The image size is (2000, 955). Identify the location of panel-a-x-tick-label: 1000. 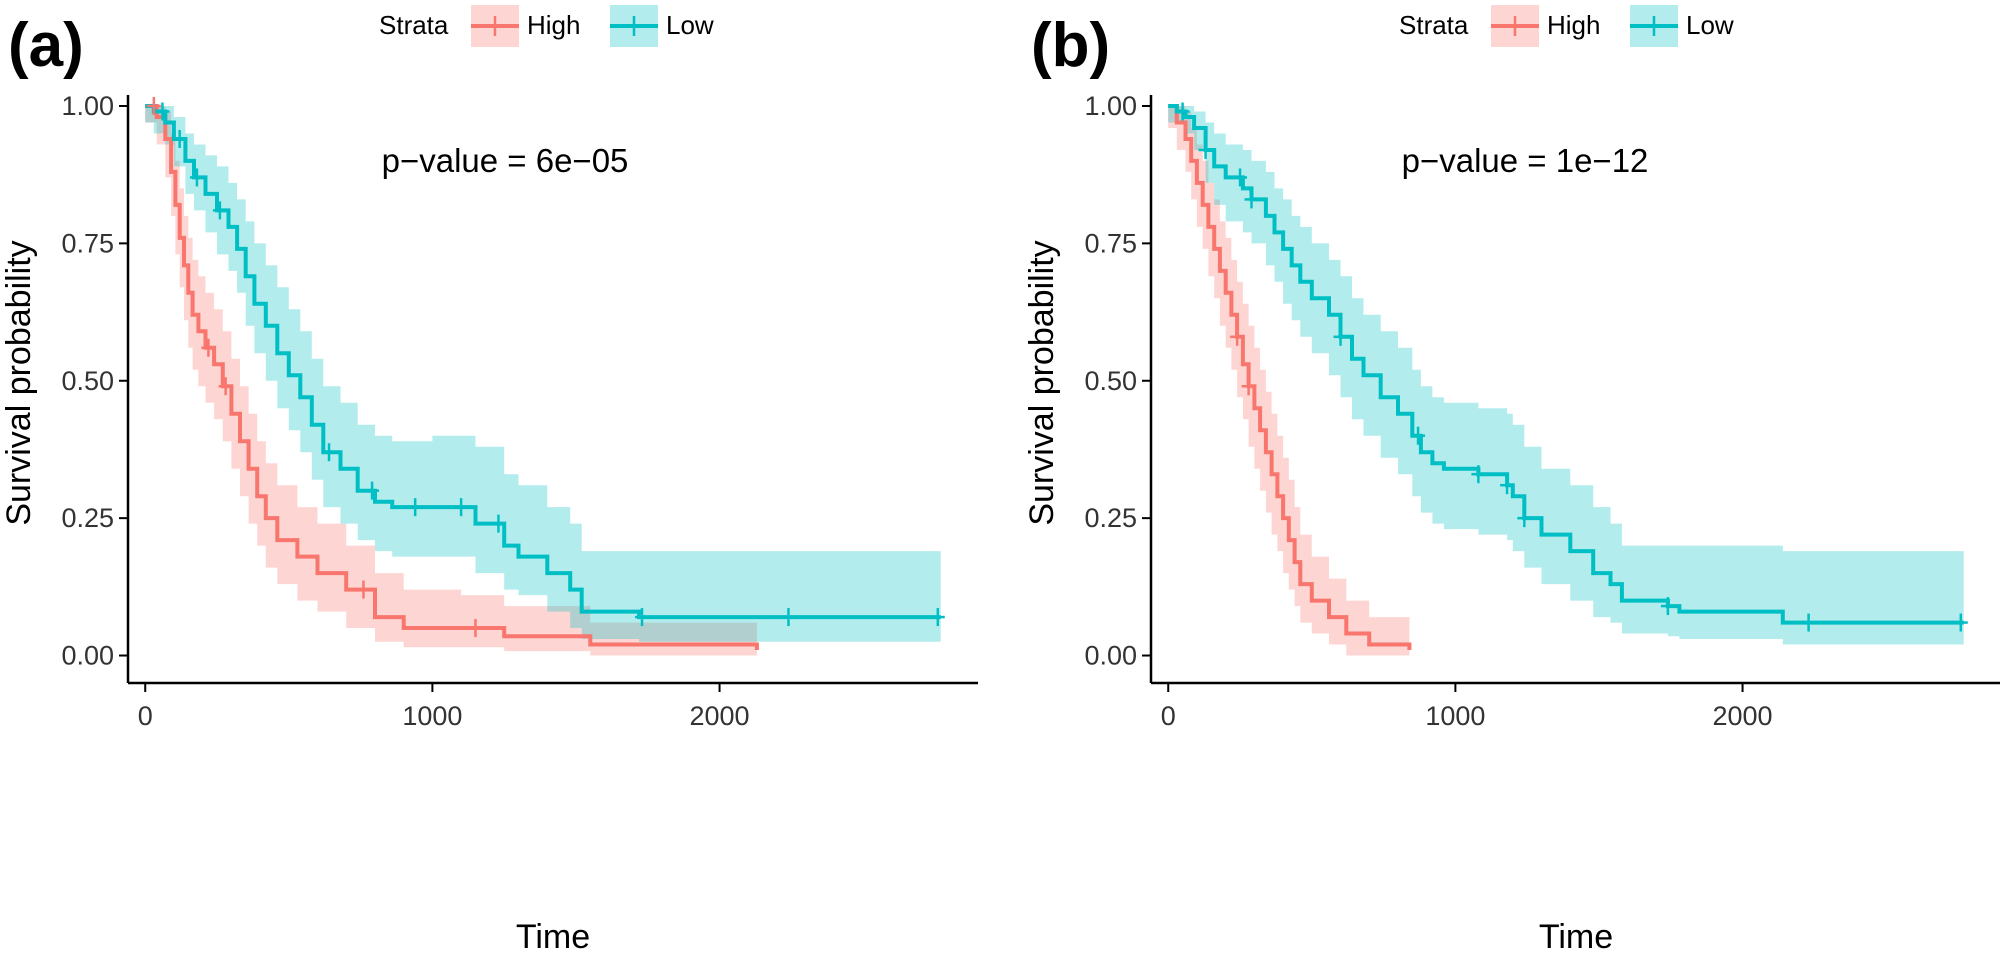
(432, 716).